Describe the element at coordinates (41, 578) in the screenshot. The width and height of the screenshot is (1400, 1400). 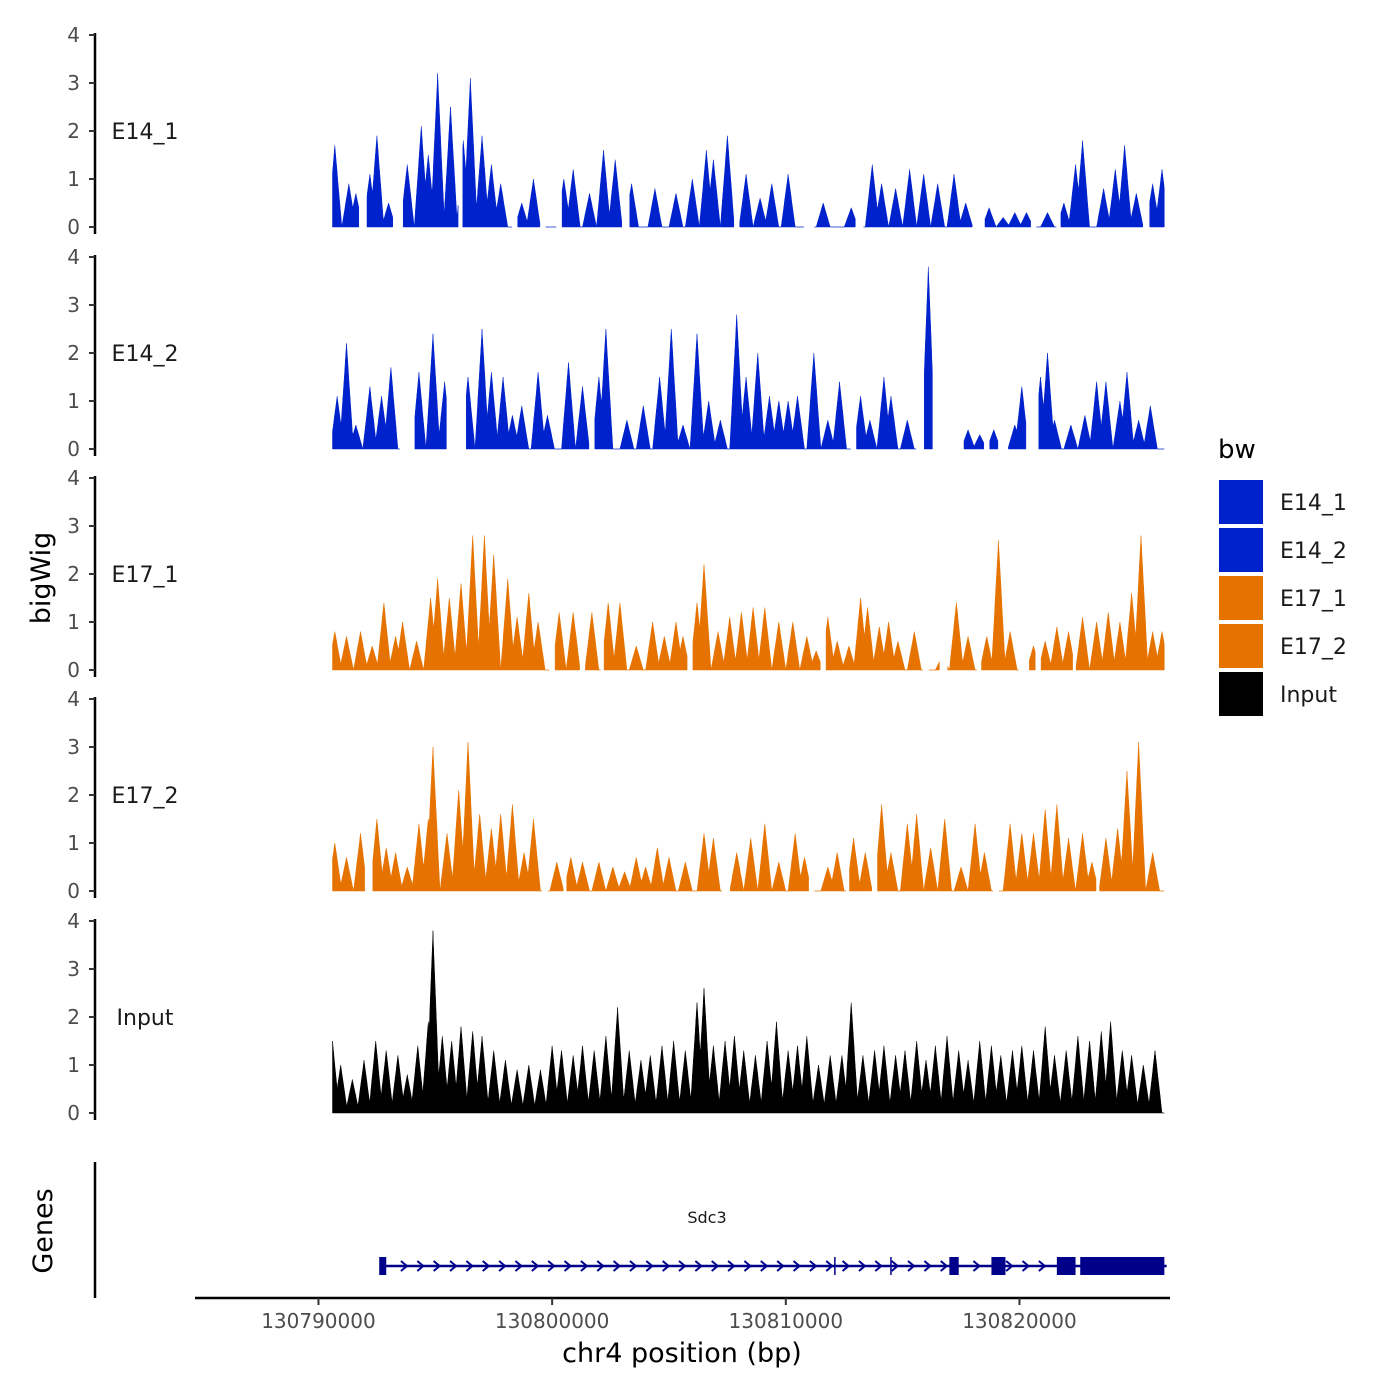
I see `y-axis-title: bigWig` at that location.